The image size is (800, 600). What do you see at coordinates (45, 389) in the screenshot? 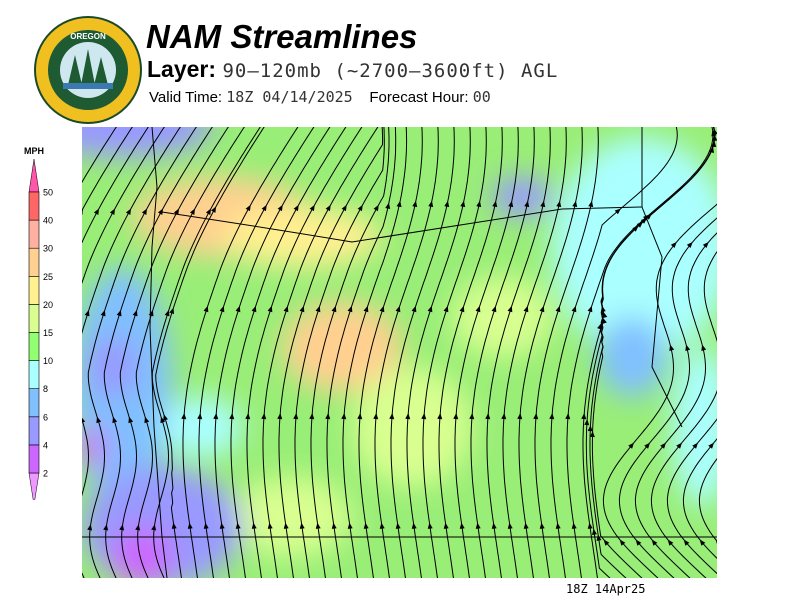
I see `legend-tick-label: 8` at bounding box center [45, 389].